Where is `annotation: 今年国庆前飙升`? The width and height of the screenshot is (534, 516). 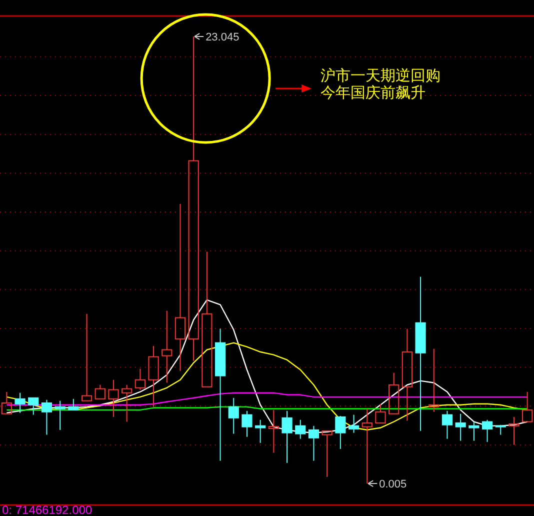
annotation: 今年国庆前飙升 is located at coordinates (373, 93).